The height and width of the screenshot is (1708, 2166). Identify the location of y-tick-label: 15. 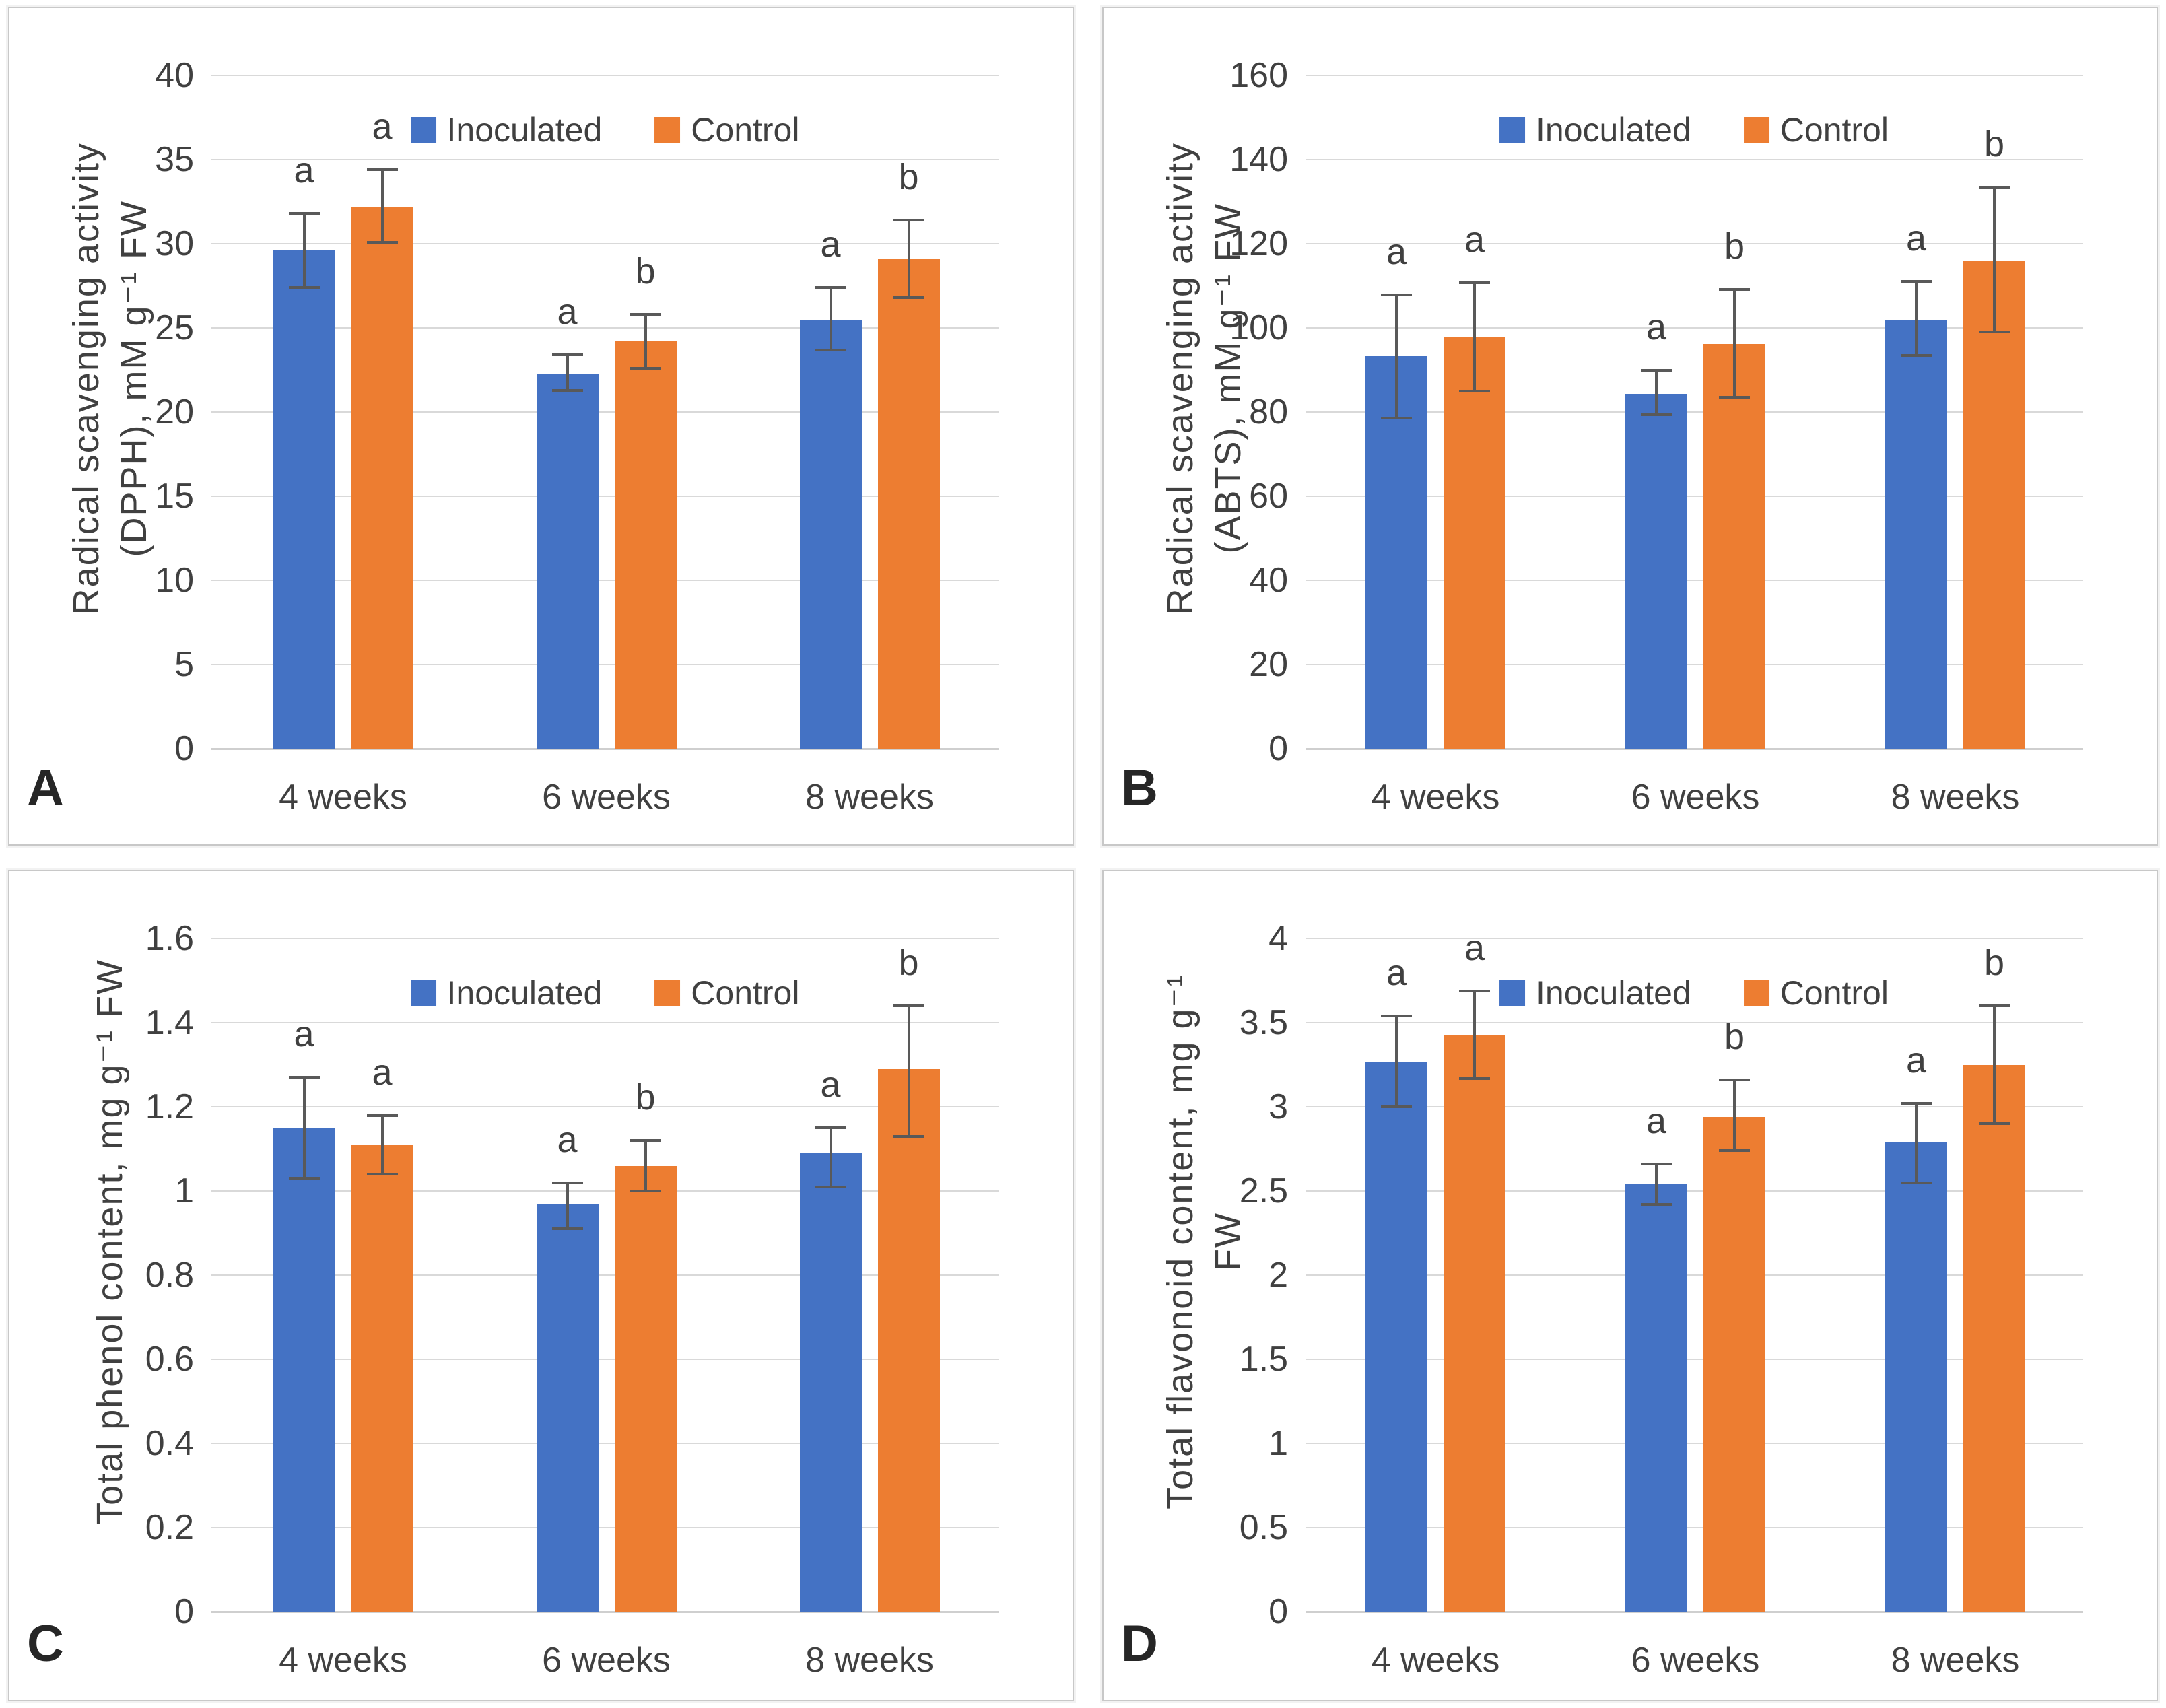
(174, 496).